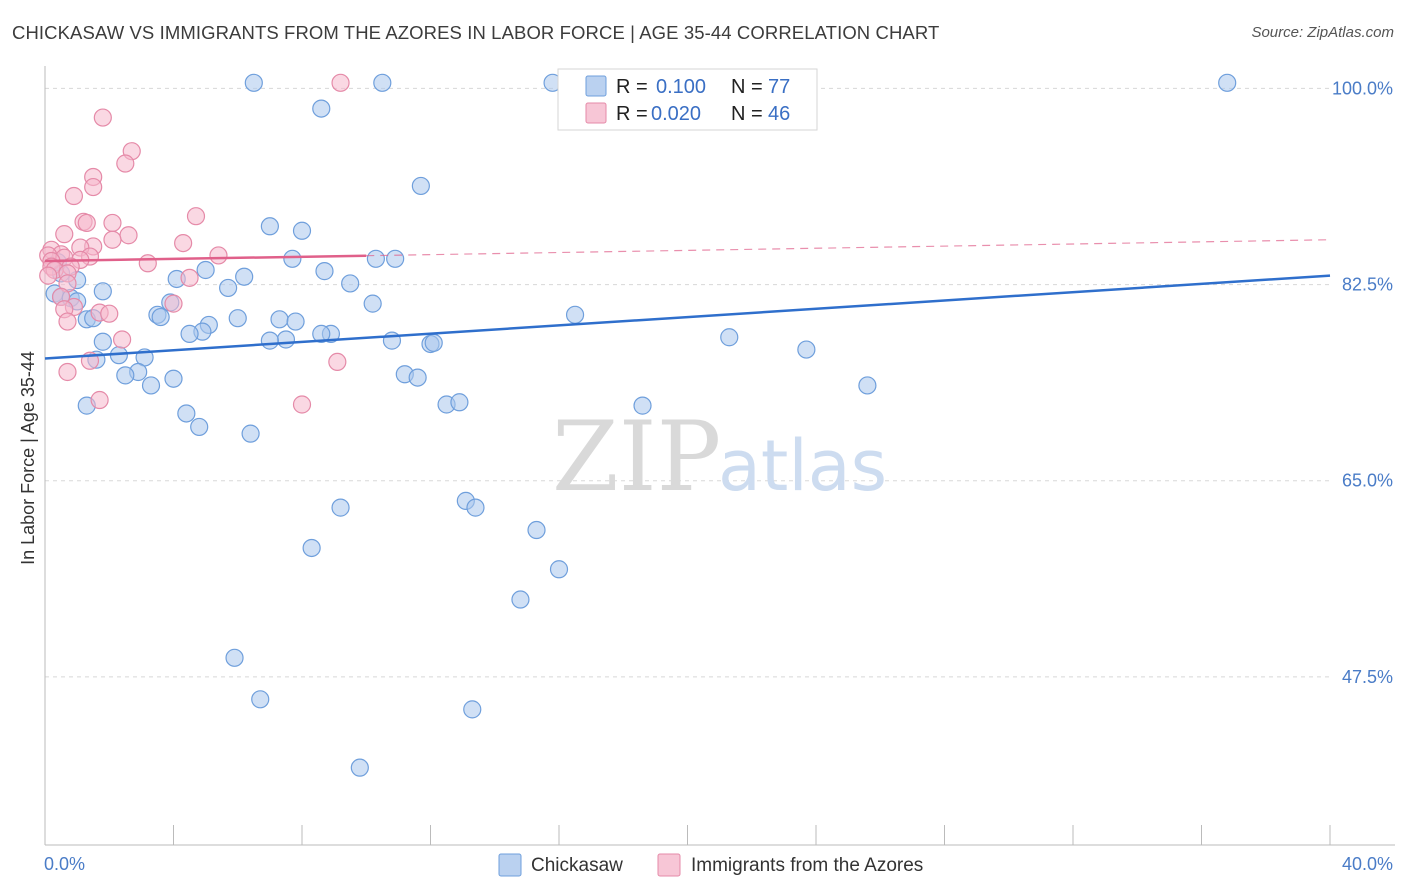 The image size is (1406, 892). Describe the element at coordinates (1362, 88) in the screenshot. I see `y-tick-label-3: 100.0%` at that location.